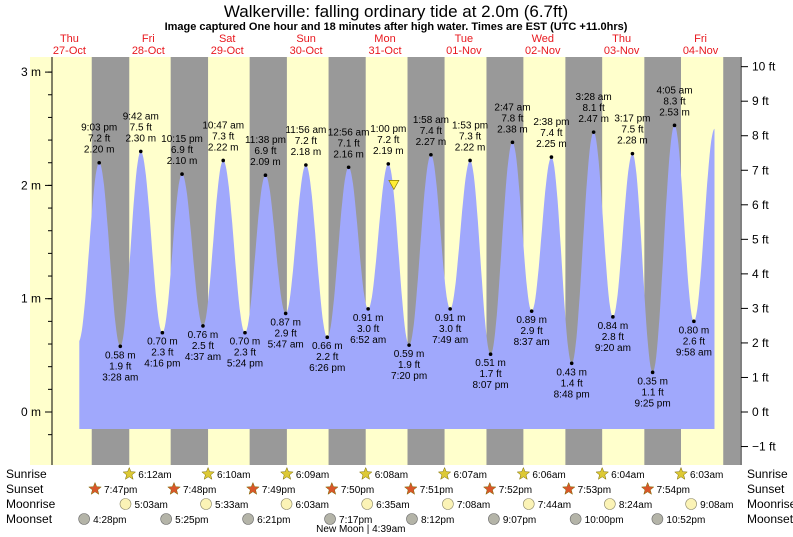 This screenshot has width=793, height=537. Describe the element at coordinates (25, 489) in the screenshot. I see `row-label-left: Sunset` at that location.